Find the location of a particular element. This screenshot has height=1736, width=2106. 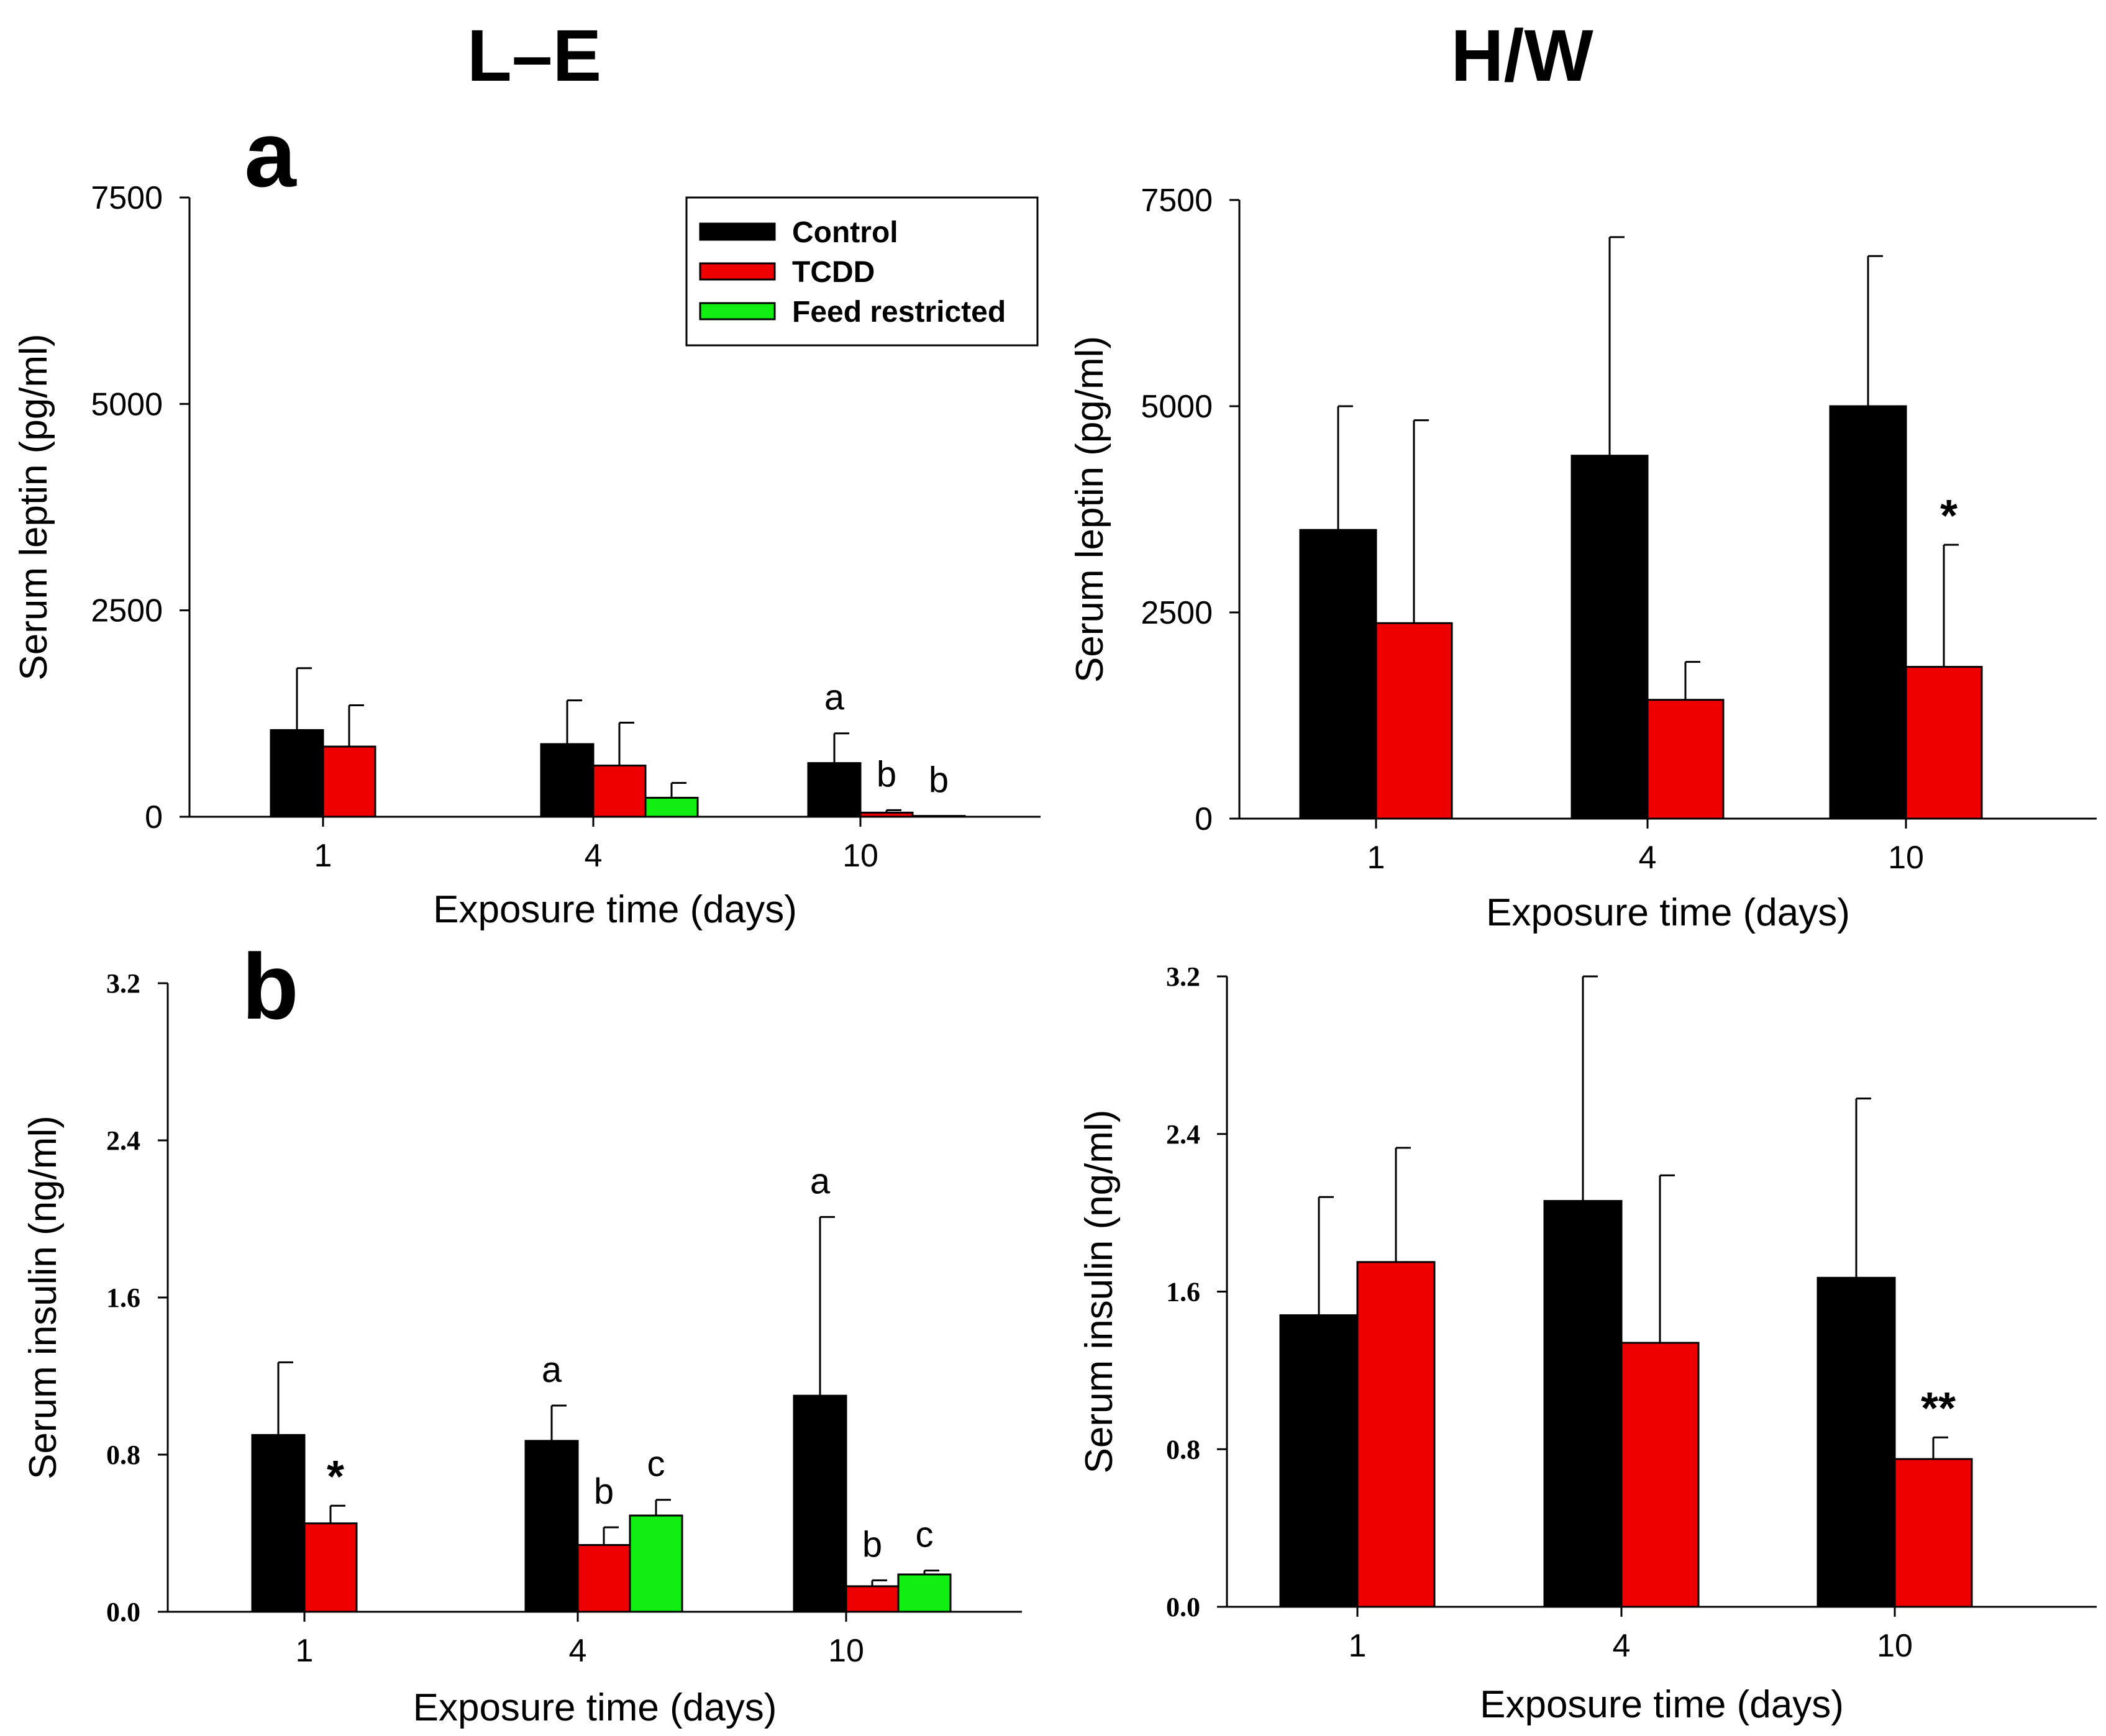

legend-label: Control is located at coordinates (845, 232).